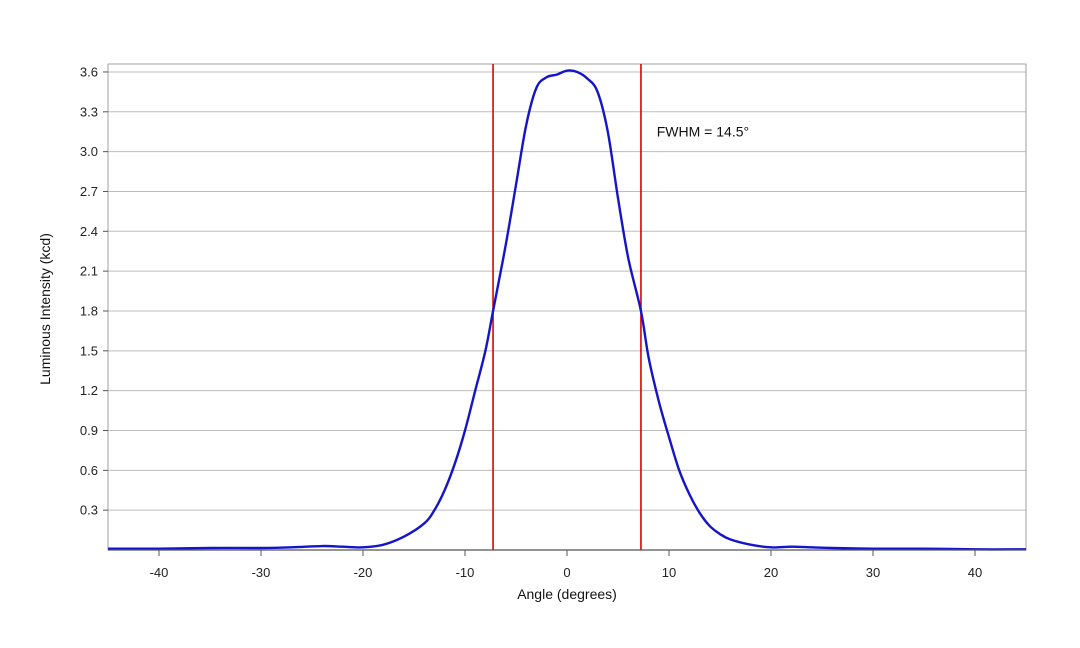 The image size is (1080, 648). What do you see at coordinates (669, 572) in the screenshot?
I see `x-tick-label: 10` at bounding box center [669, 572].